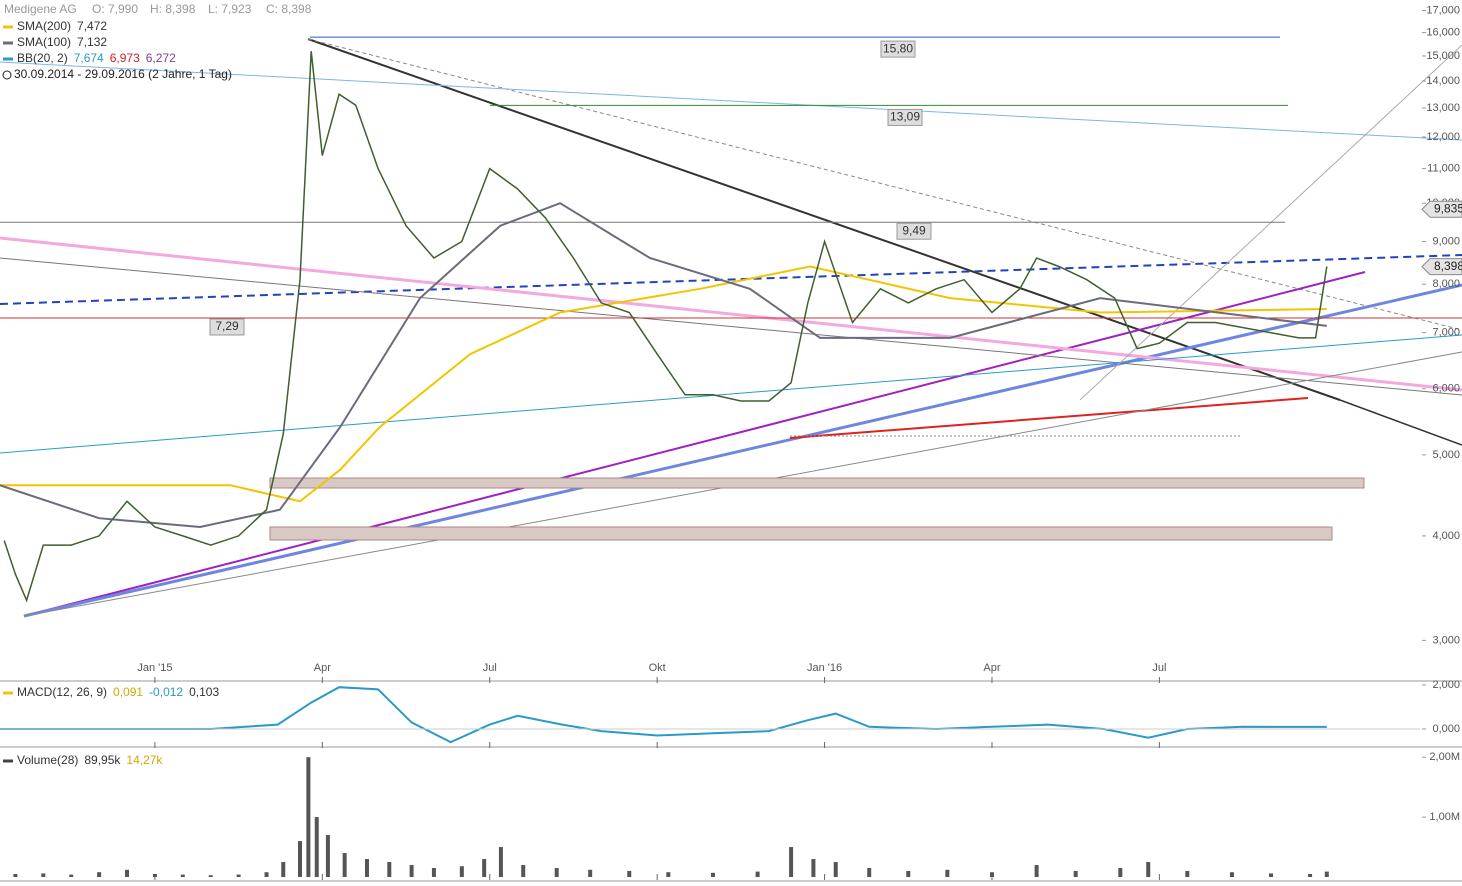  Describe the element at coordinates (40, 9) in the screenshot. I see `chart-title: Medigene AG` at that location.